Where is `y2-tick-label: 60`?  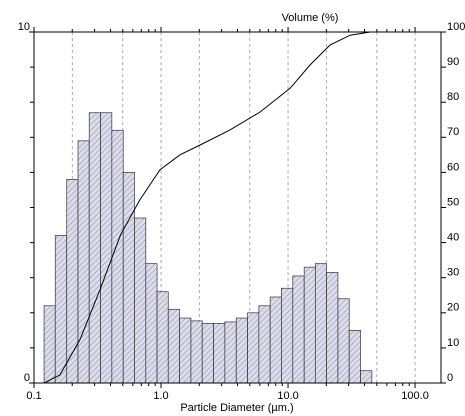
y2-tick-label: 60 is located at coordinates (453, 167).